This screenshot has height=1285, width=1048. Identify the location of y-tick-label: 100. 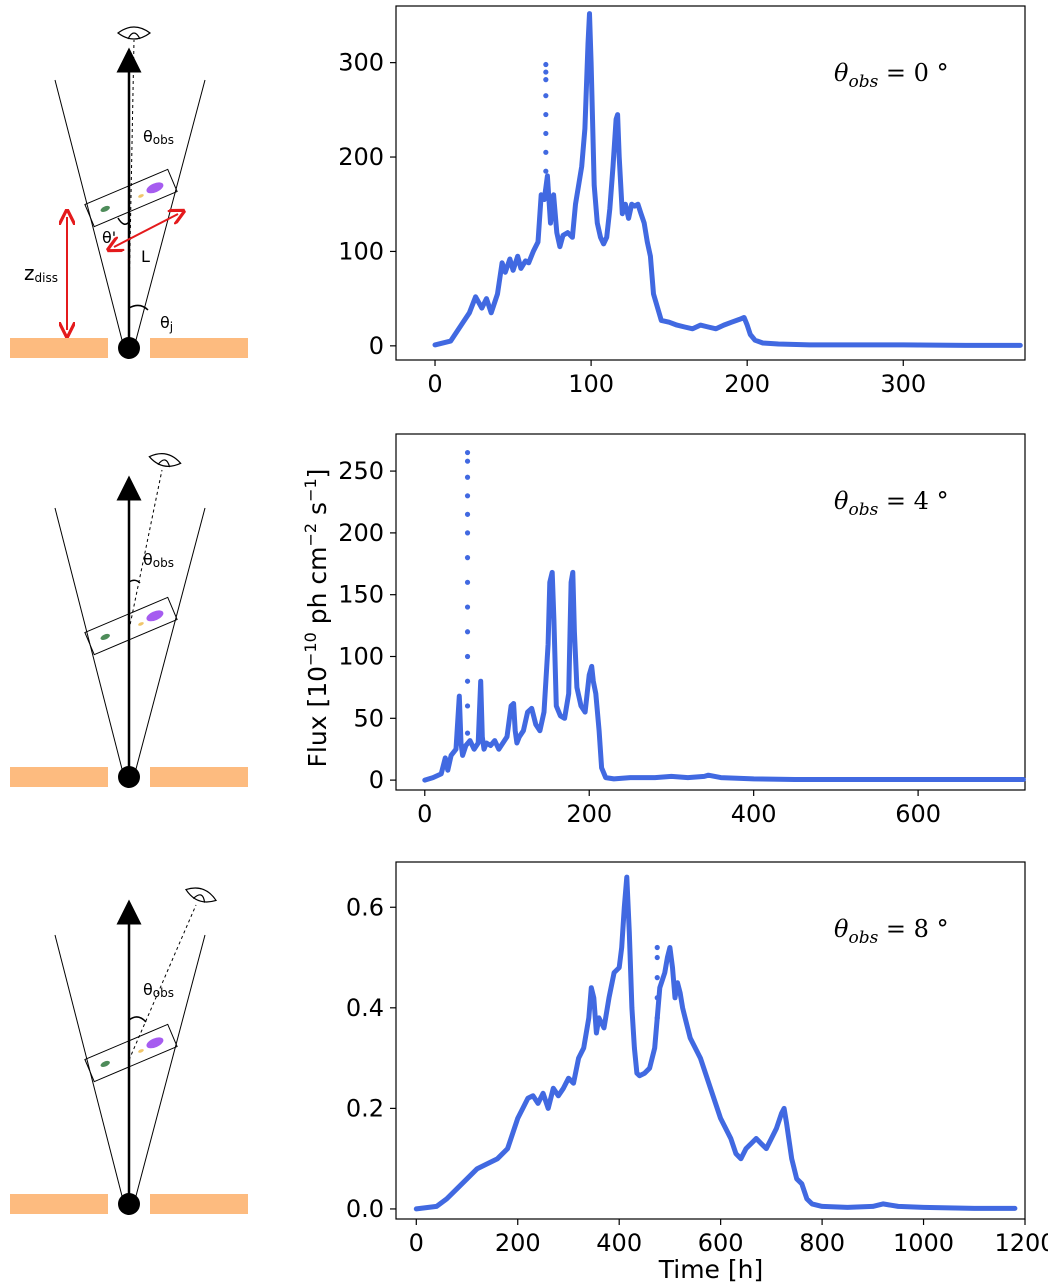
(361, 657).